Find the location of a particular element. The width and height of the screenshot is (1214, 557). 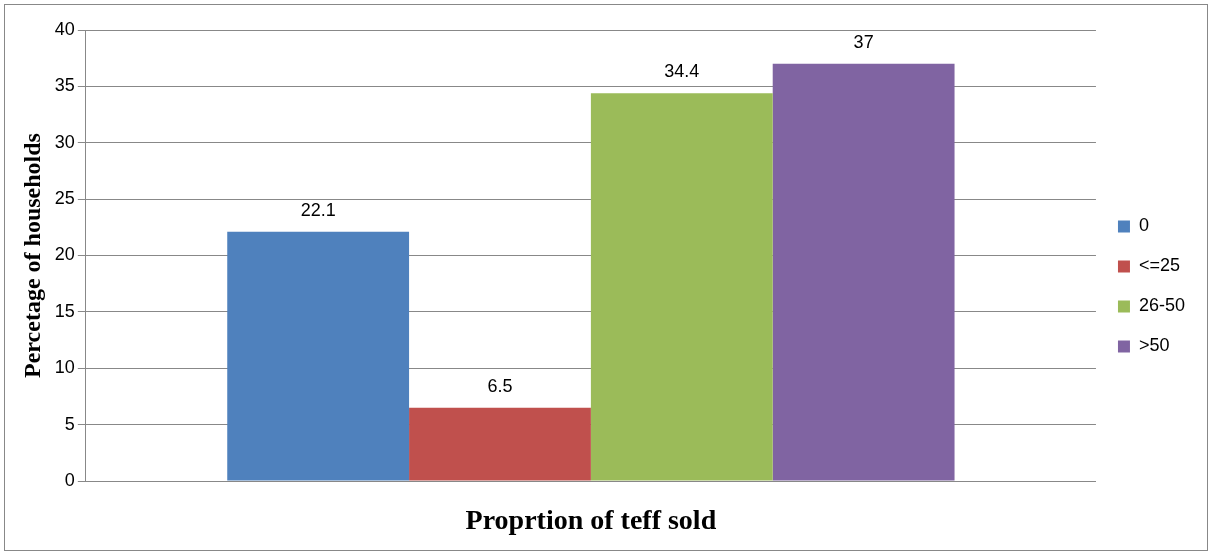

x-axis-title: Proprtion of teff sold is located at coordinates (591, 520).